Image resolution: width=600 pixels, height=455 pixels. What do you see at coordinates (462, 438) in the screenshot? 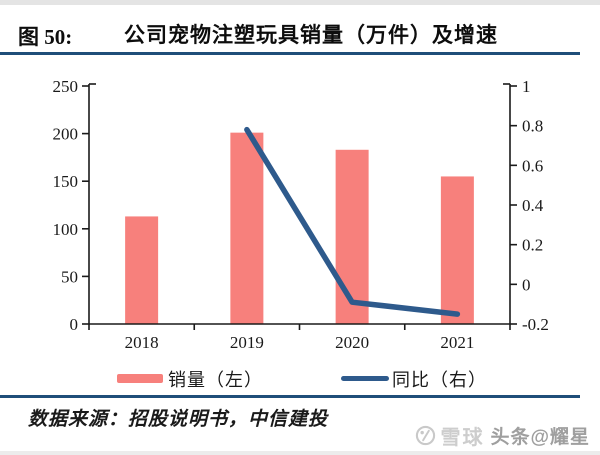
I see `xueqiu-watermark-text: 雪球` at bounding box center [462, 438].